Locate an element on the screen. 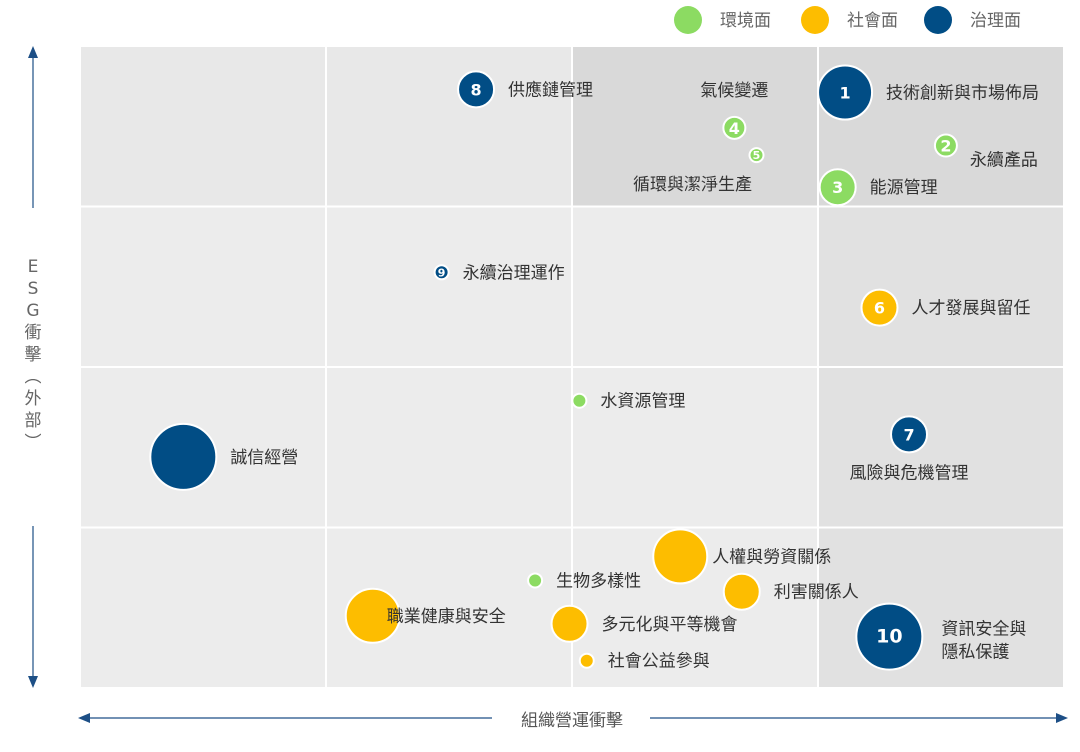 This screenshot has width=1080, height=752. legend-label-soc: 社會面 is located at coordinates (872, 21).